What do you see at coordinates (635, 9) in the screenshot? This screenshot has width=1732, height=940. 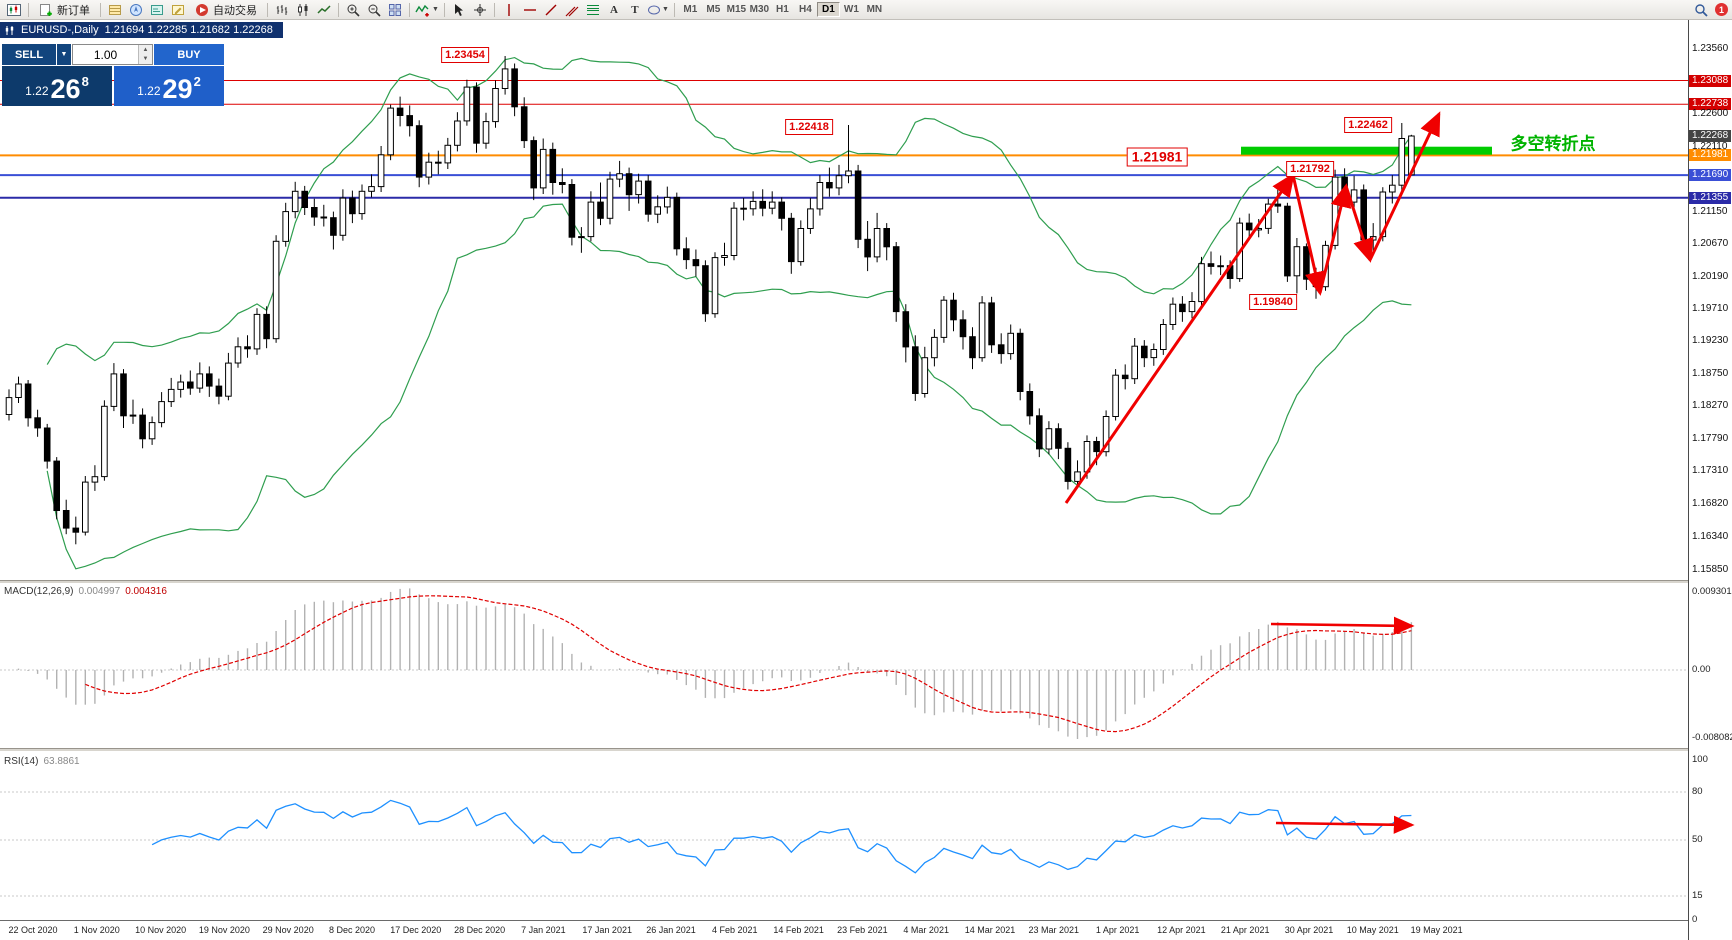 I see `label-tool-icon: T` at bounding box center [635, 9].